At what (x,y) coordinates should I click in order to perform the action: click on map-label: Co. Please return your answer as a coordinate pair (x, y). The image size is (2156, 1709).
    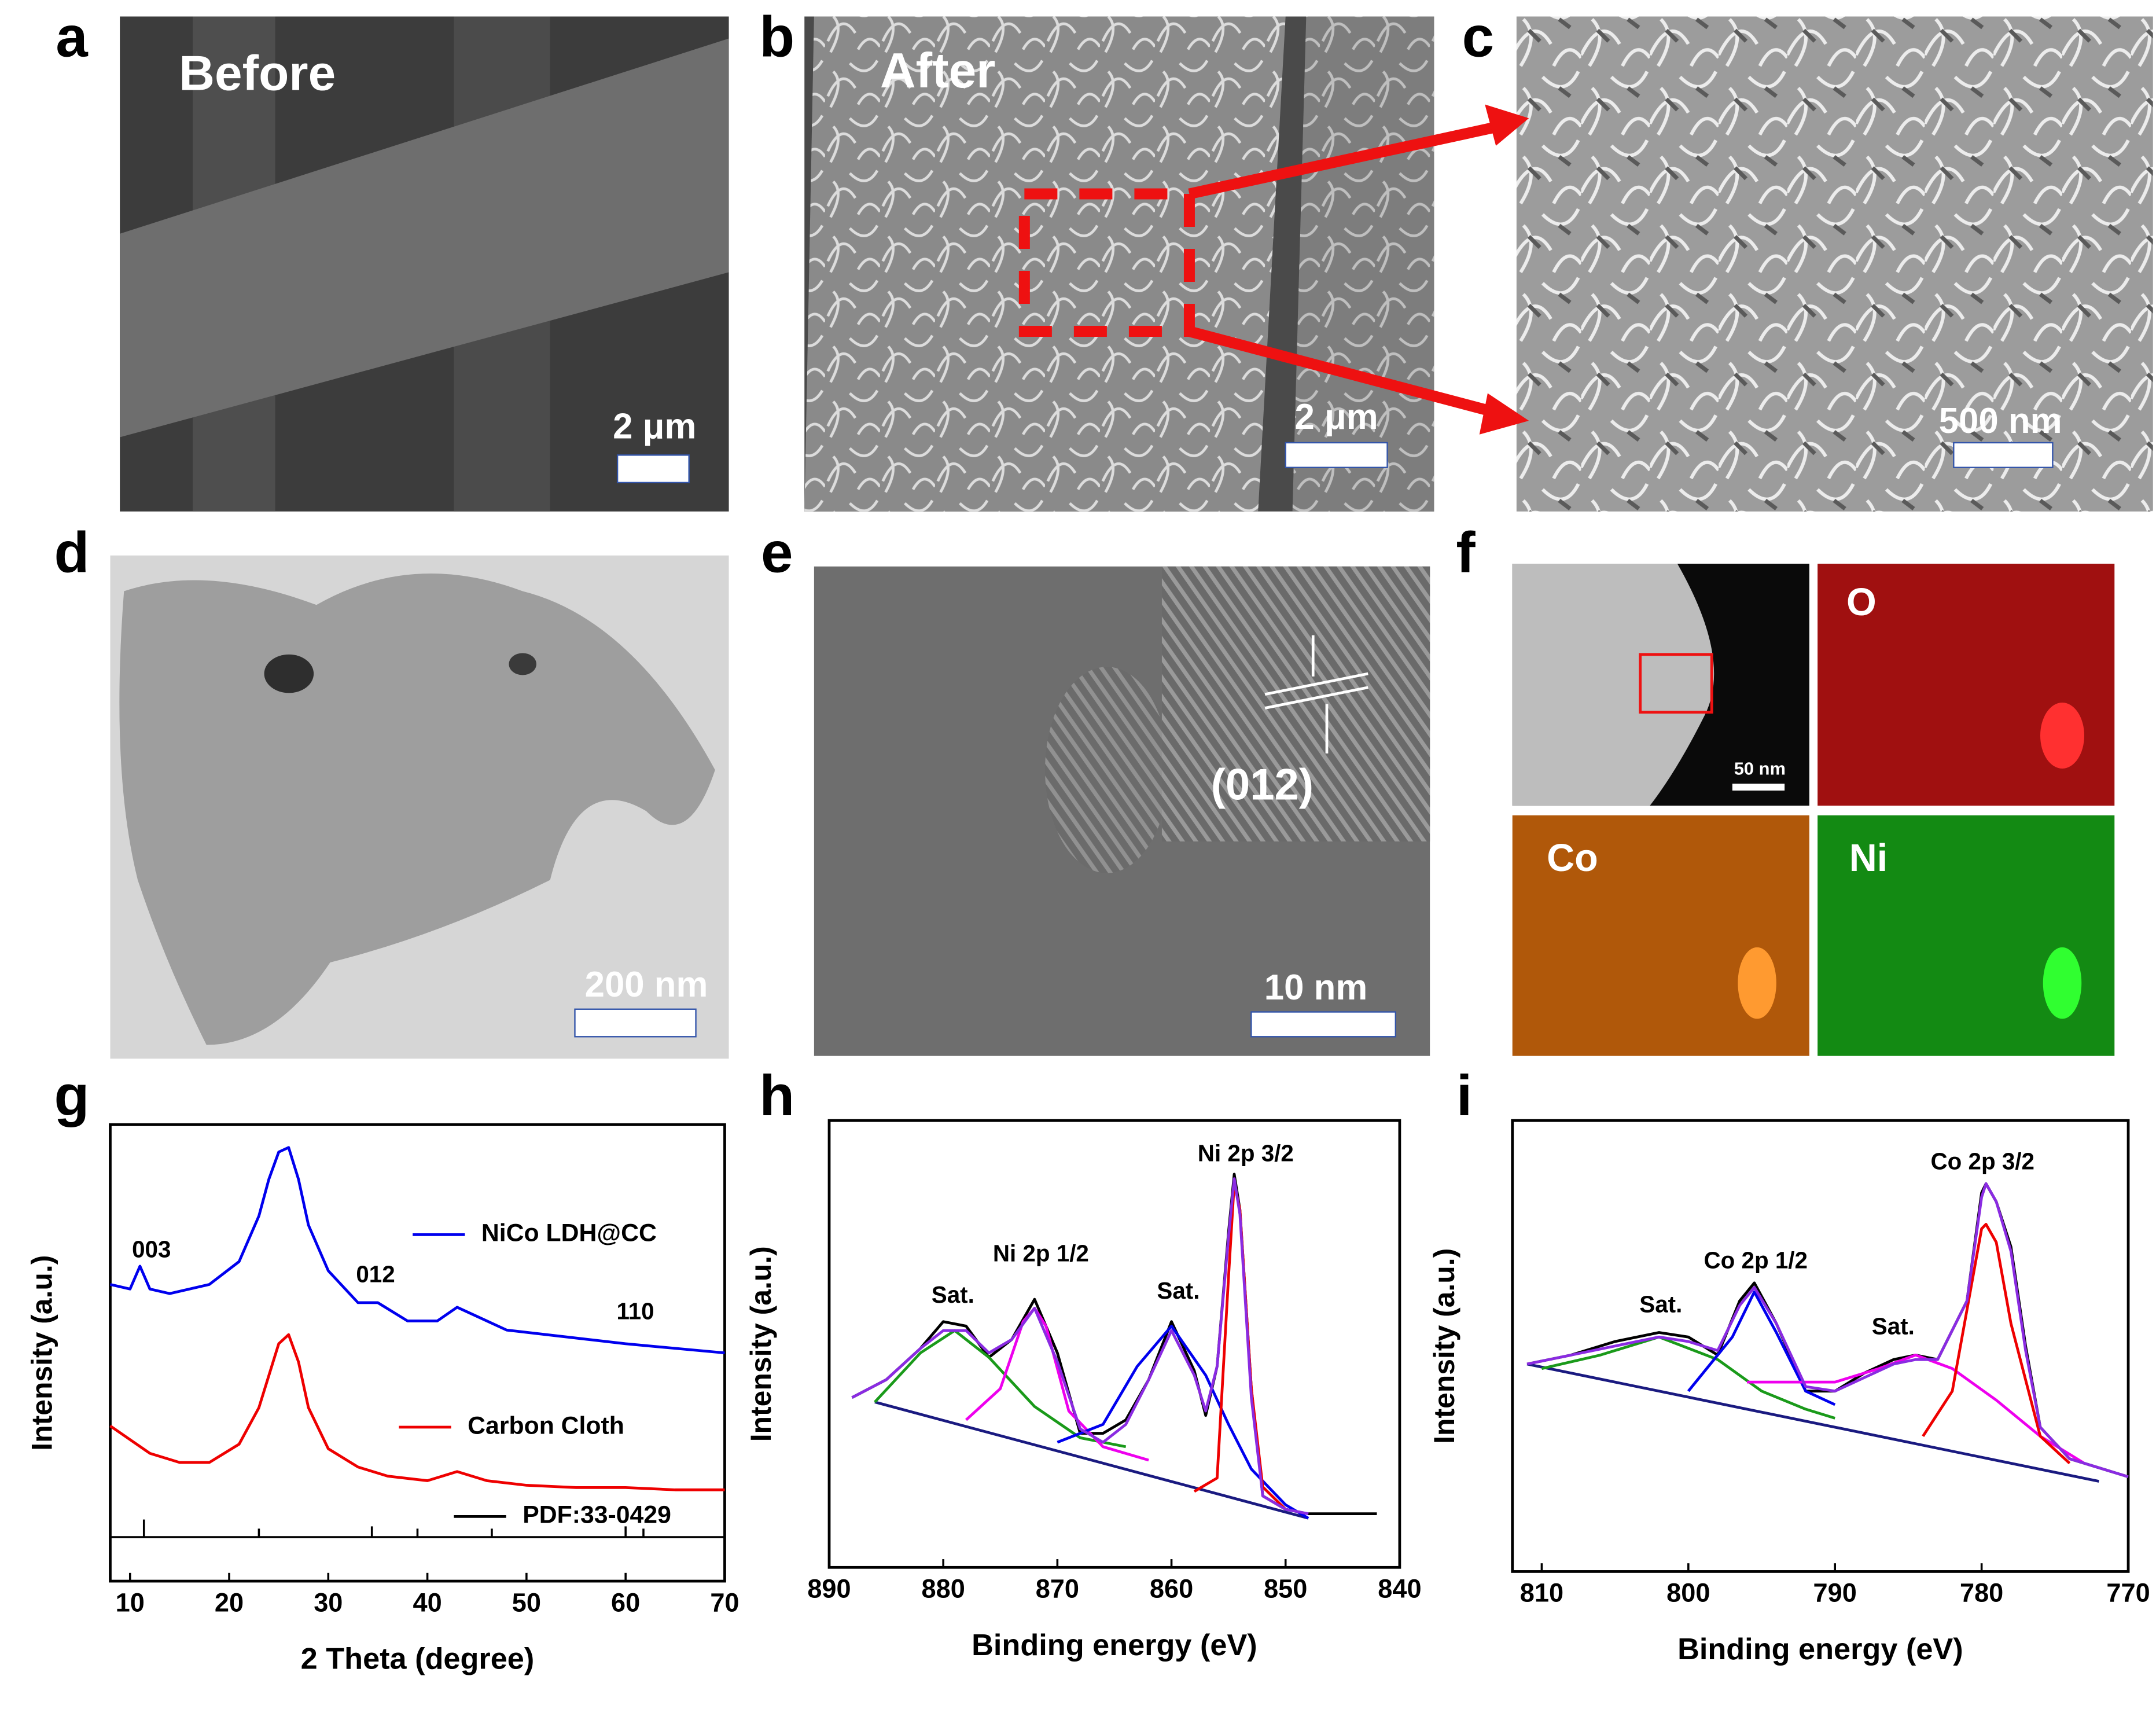
    Looking at the image, I should click on (1573, 858).